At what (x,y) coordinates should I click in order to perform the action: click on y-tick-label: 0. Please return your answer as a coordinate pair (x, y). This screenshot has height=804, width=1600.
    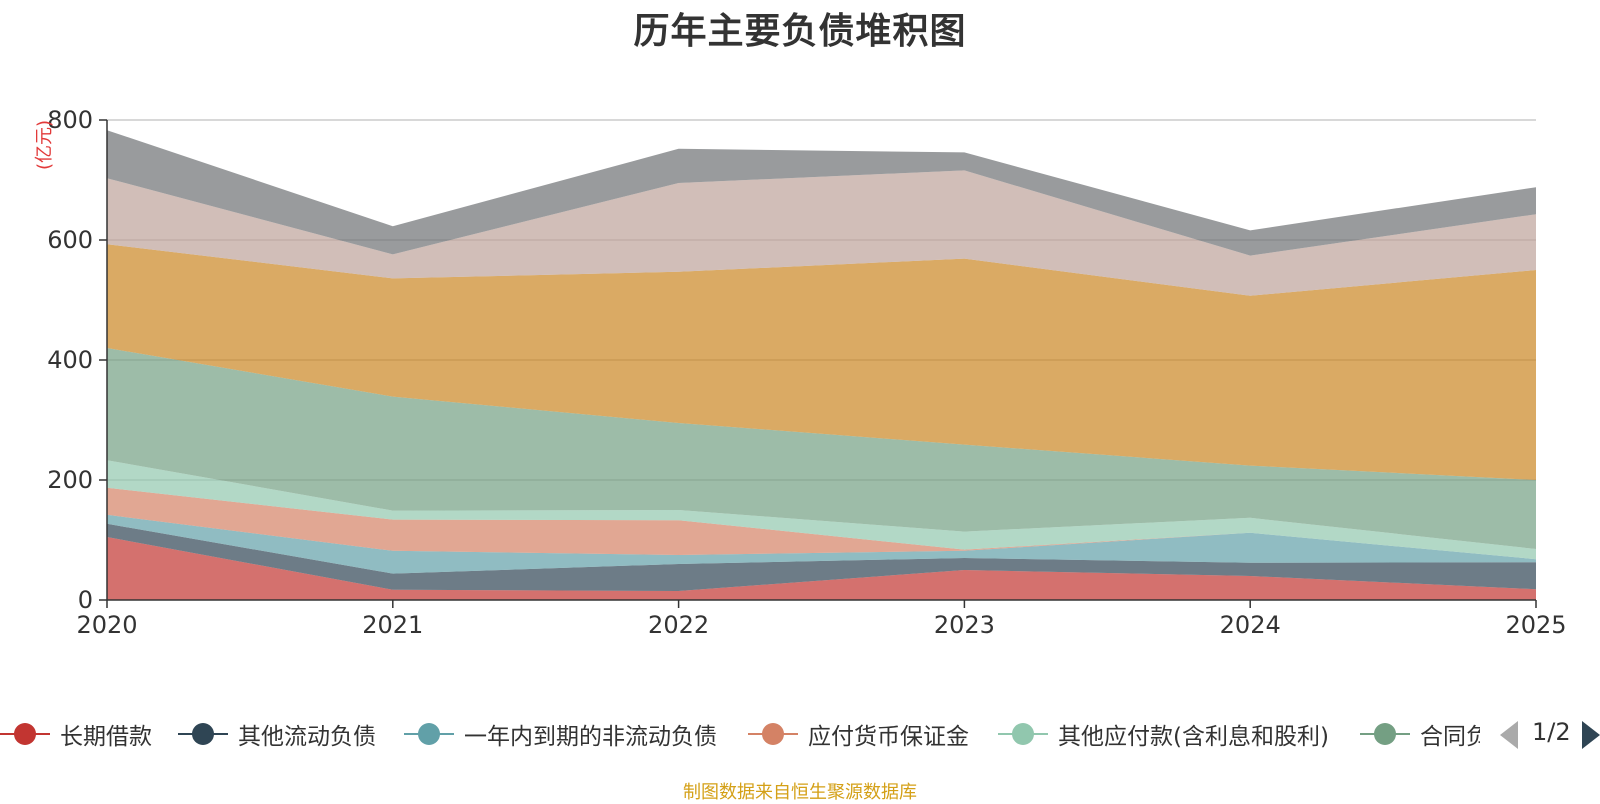
    Looking at the image, I should click on (85, 600).